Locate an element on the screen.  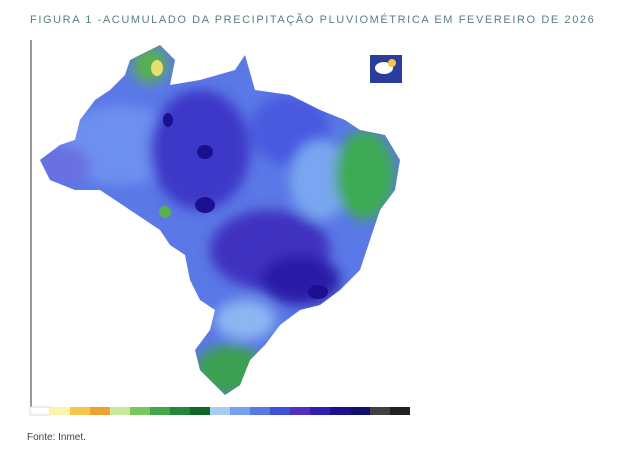
logo is located at coordinates (386, 69).